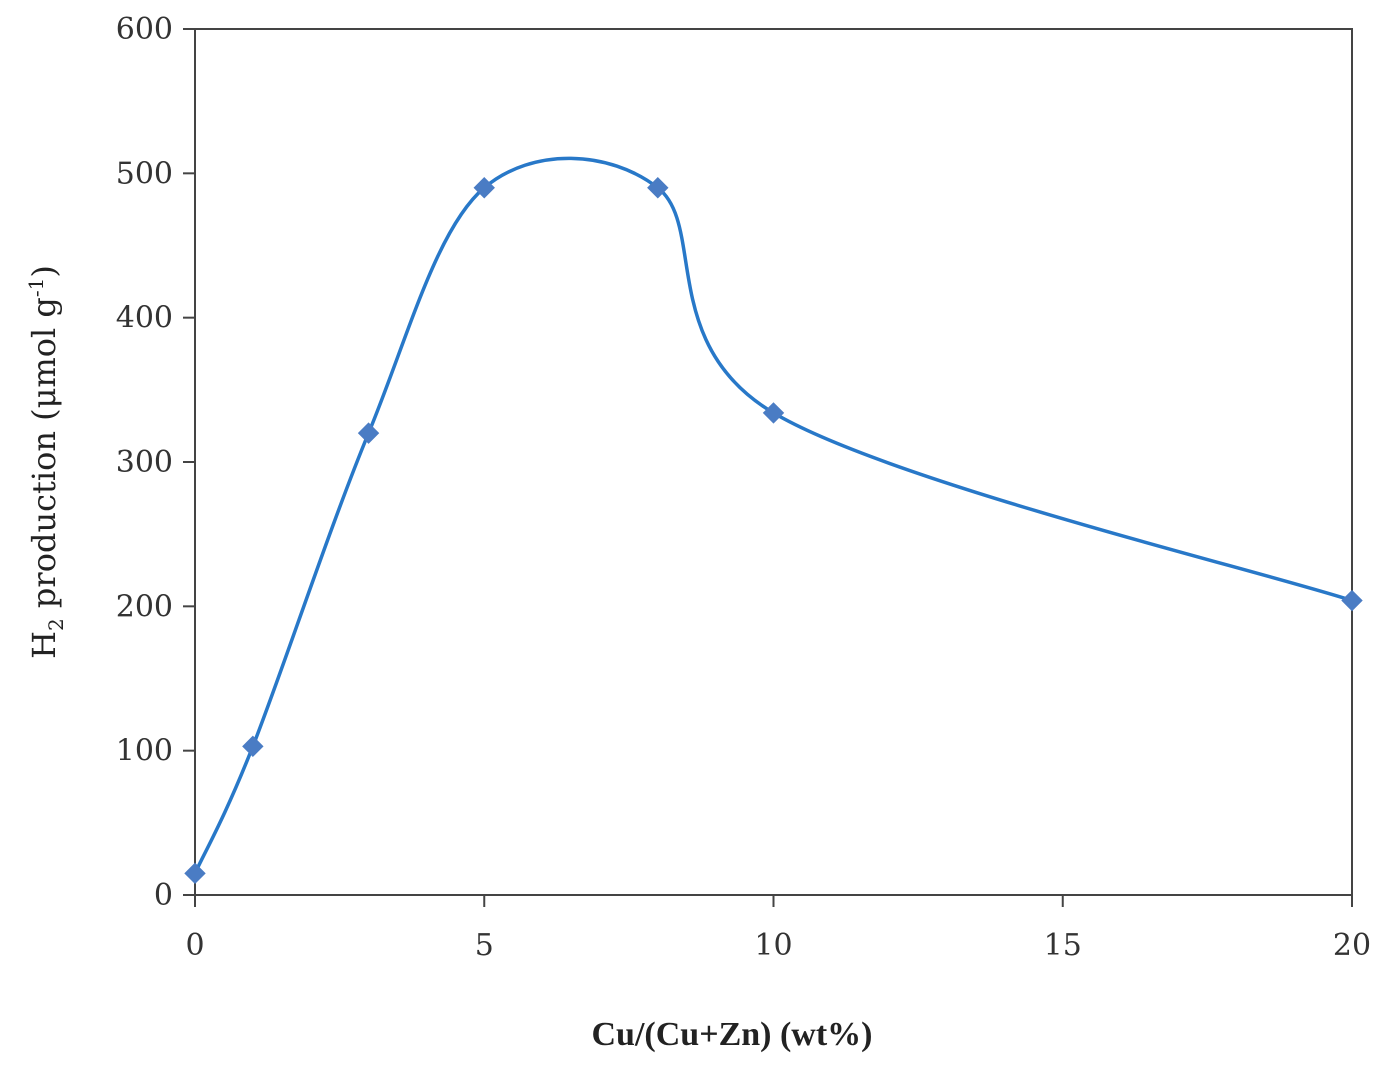  I want to click on y-tick-label: 200, so click(144, 606).